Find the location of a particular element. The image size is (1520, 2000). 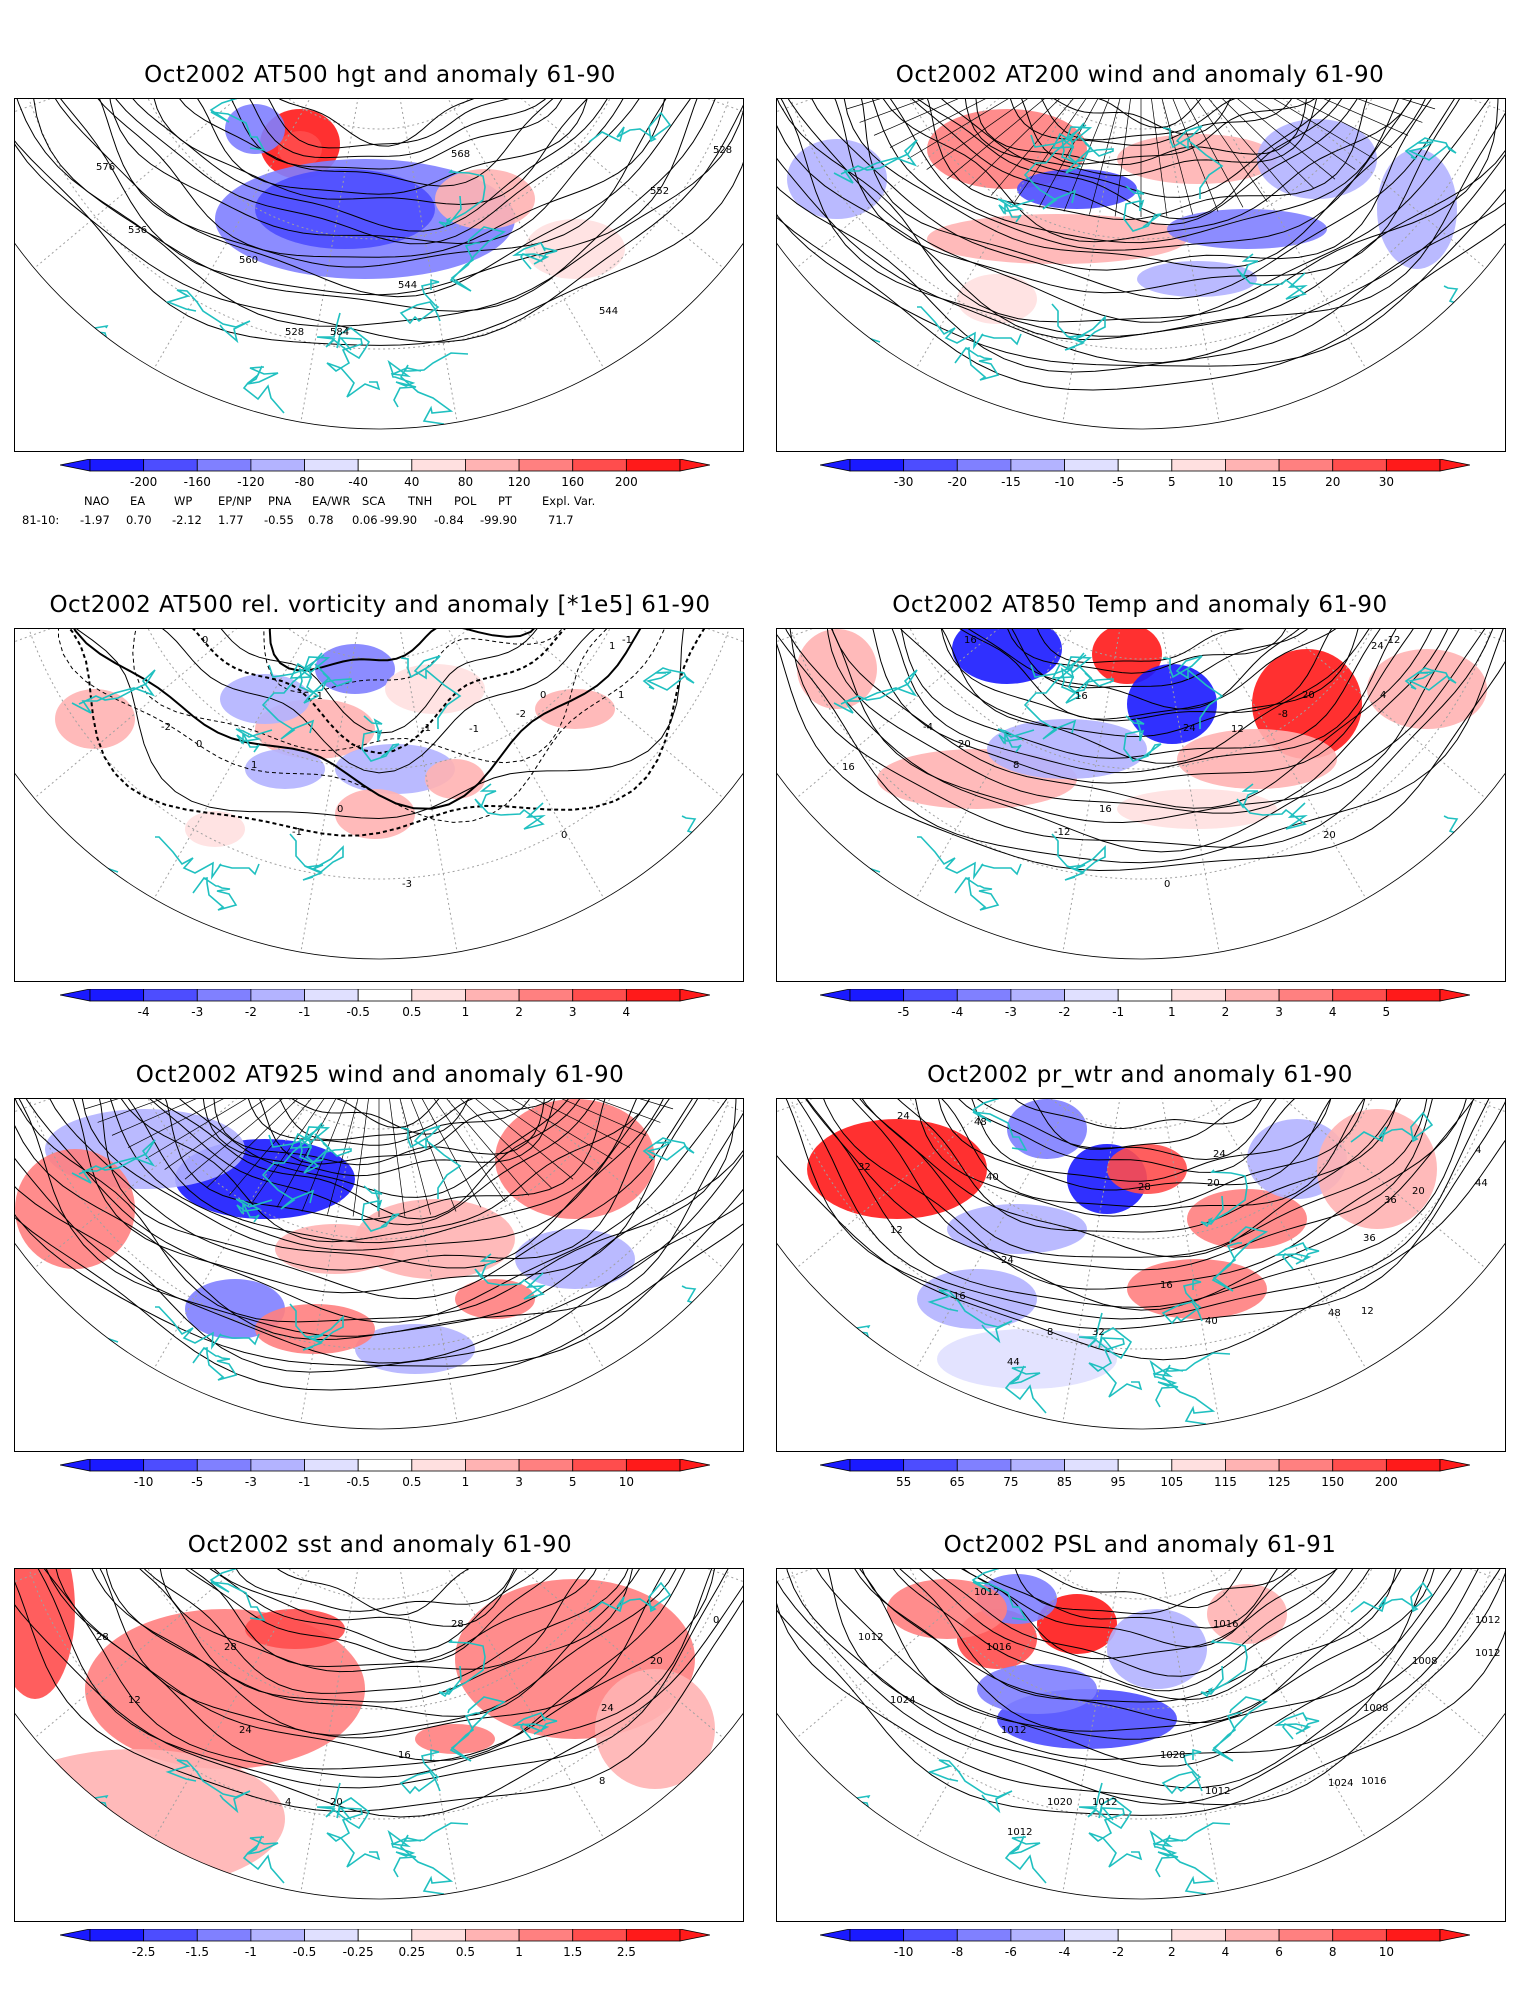

contour-label: 536 is located at coordinates (137, 230).